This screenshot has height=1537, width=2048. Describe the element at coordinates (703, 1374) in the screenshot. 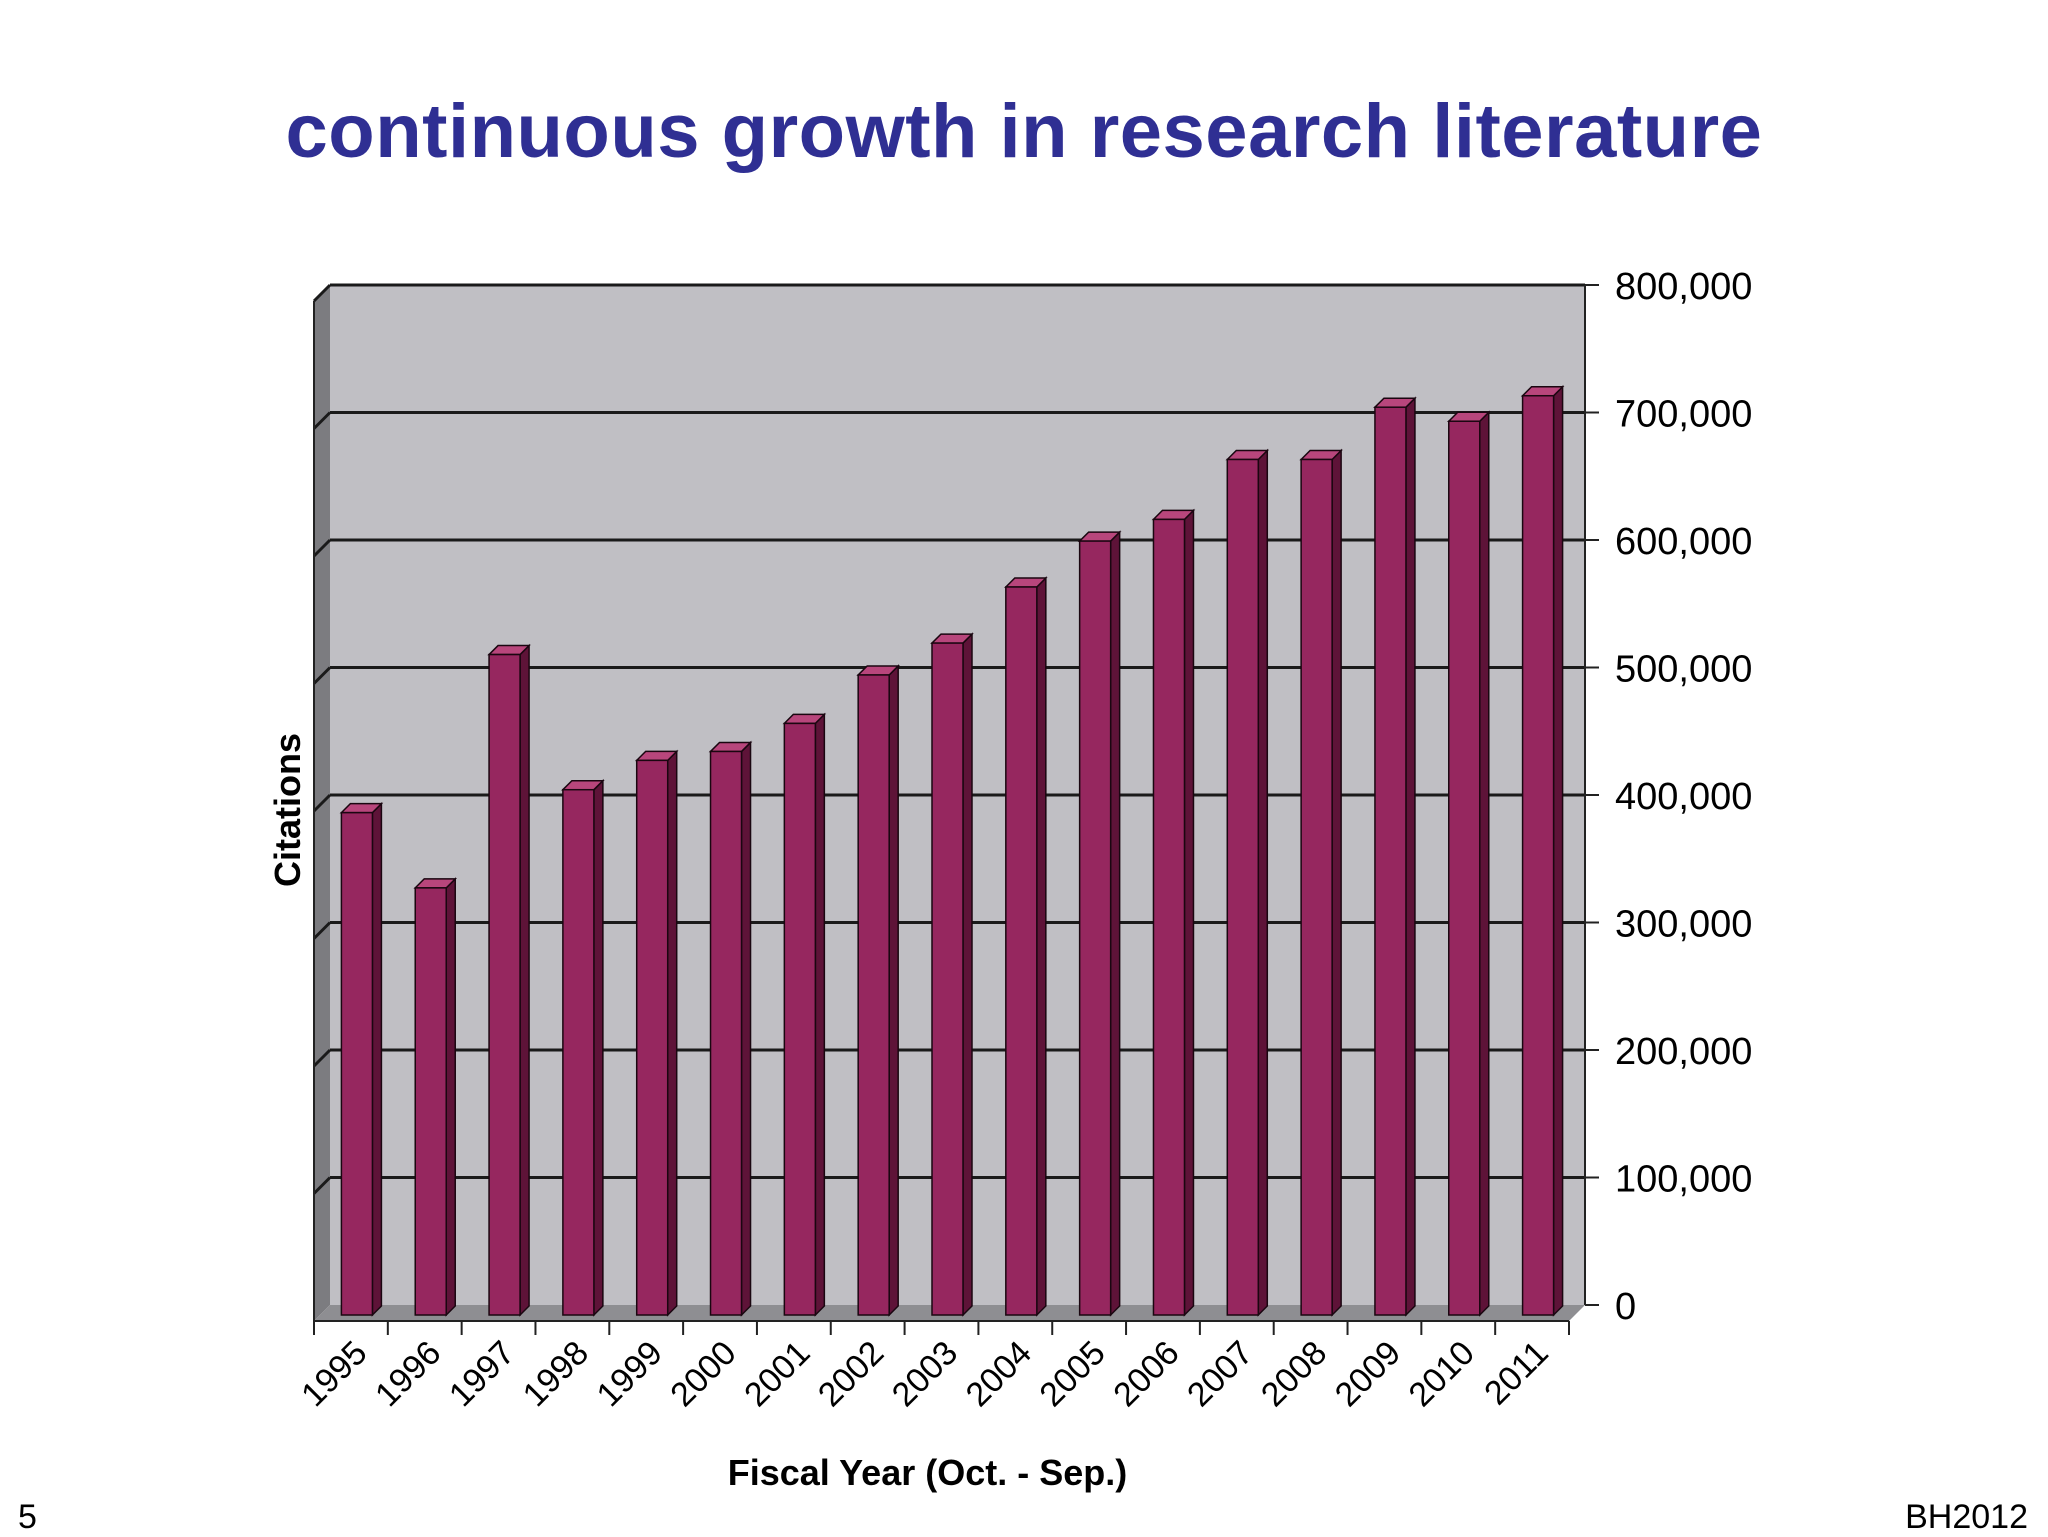

I see `x-tick-label: 2000` at that location.